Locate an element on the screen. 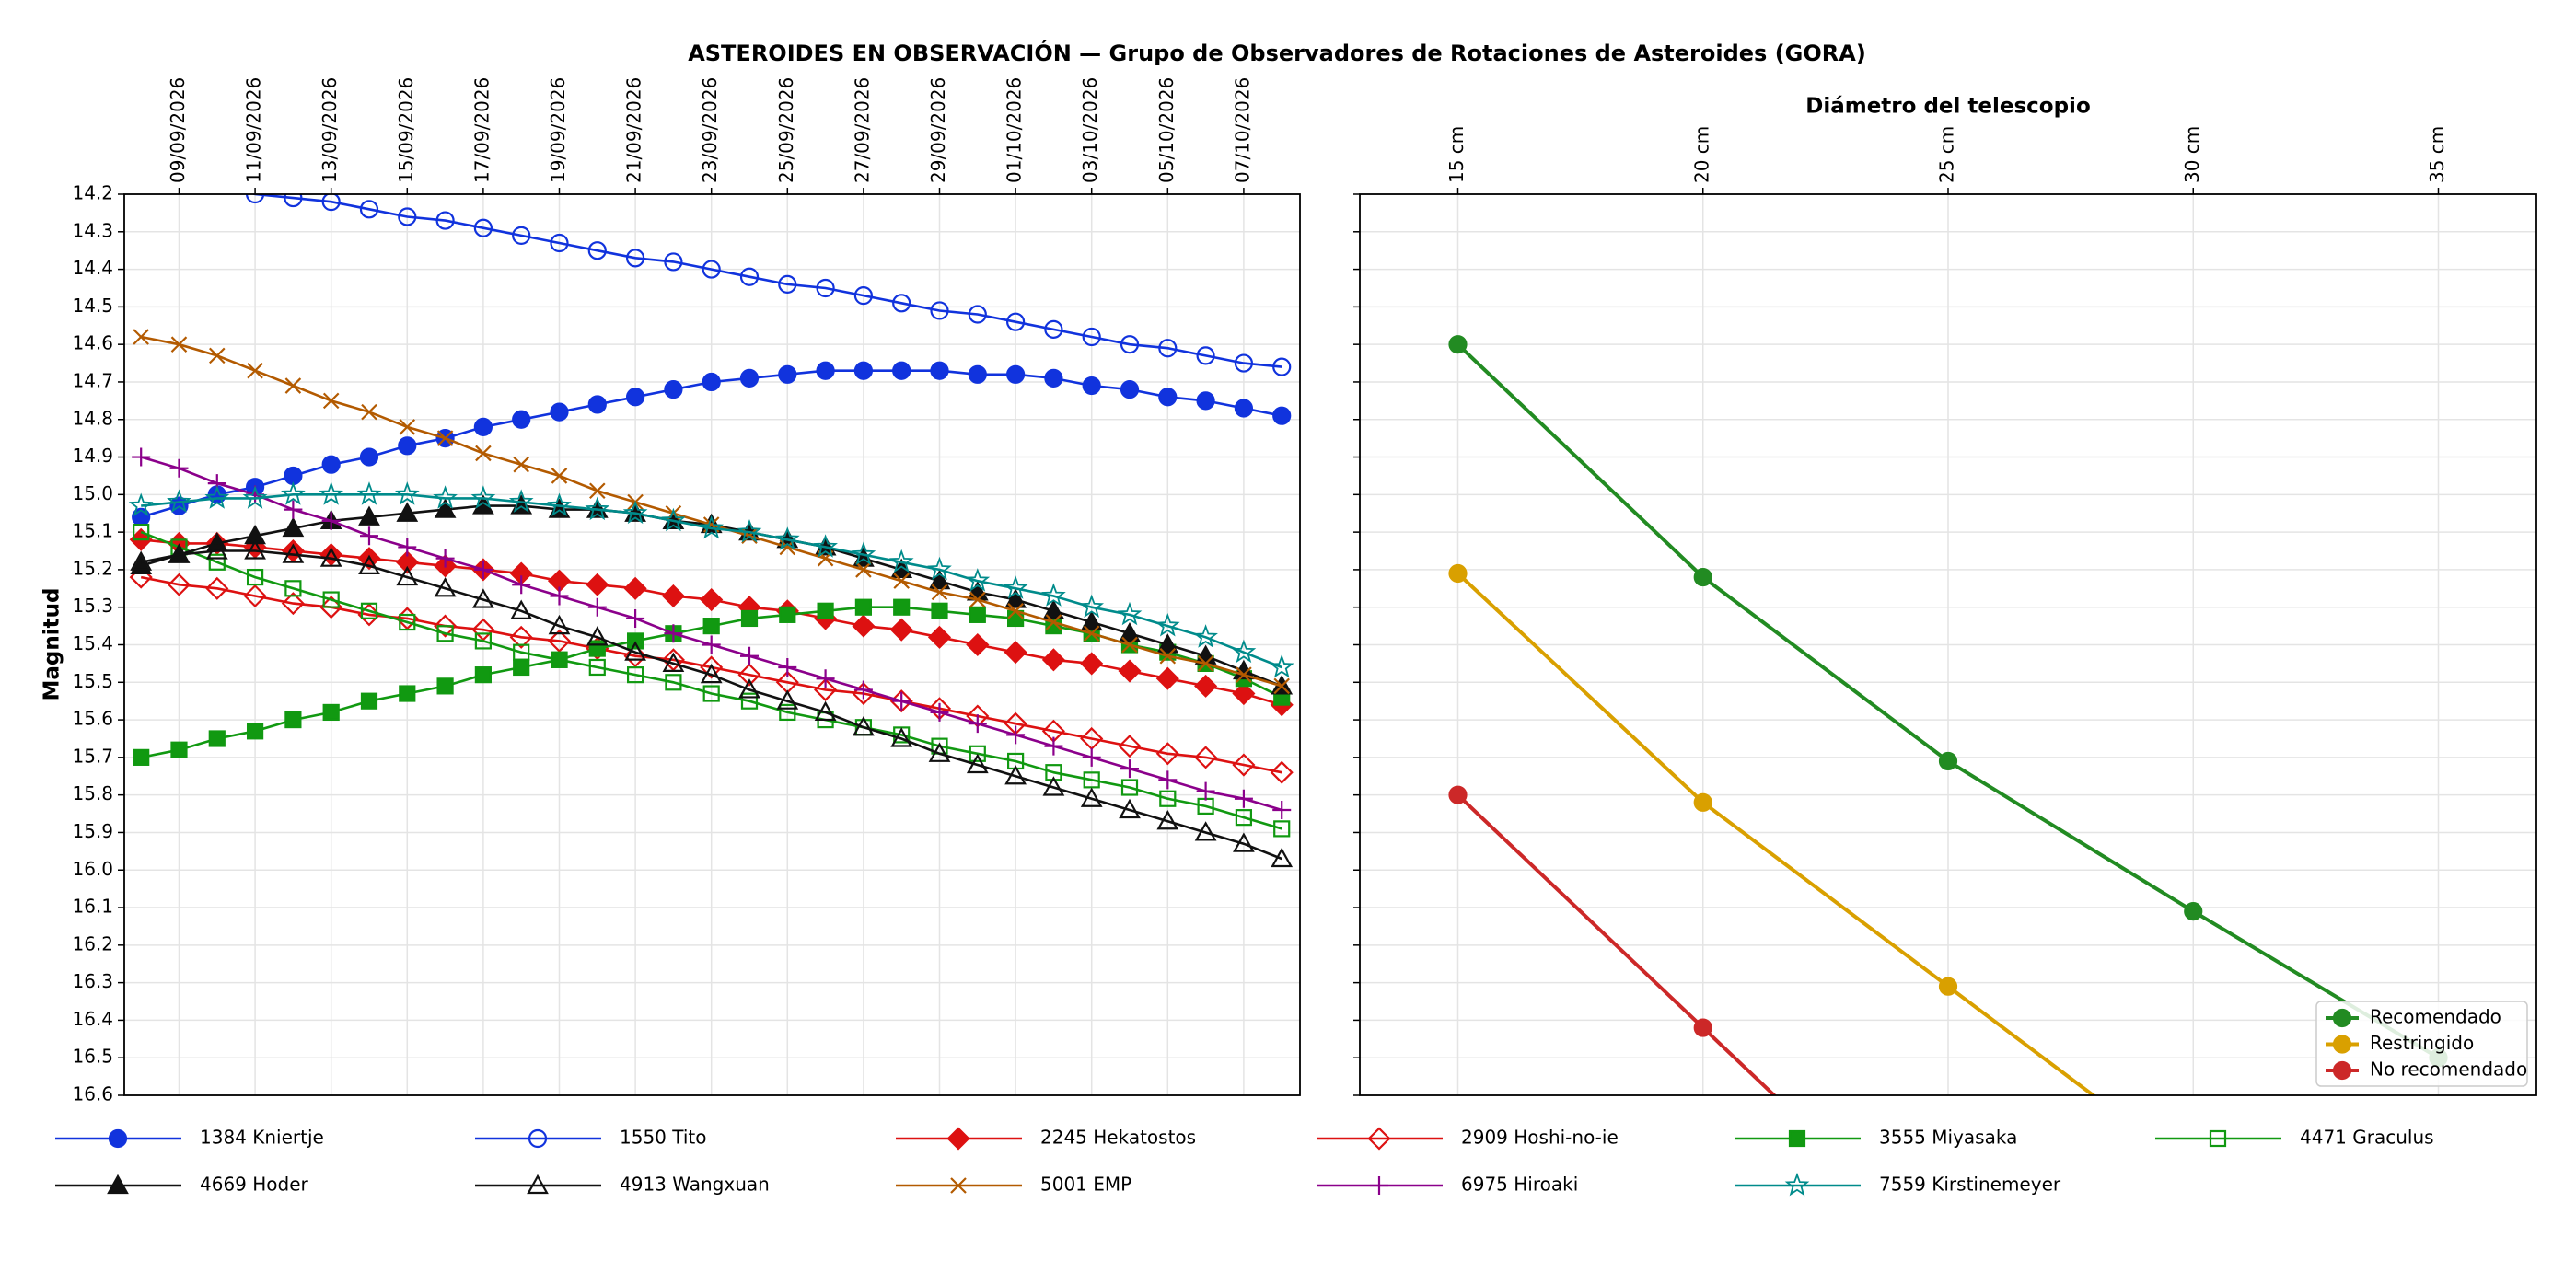 The width and height of the screenshot is (2576, 1284). y-tick-label: 16.1 is located at coordinates (92, 907).